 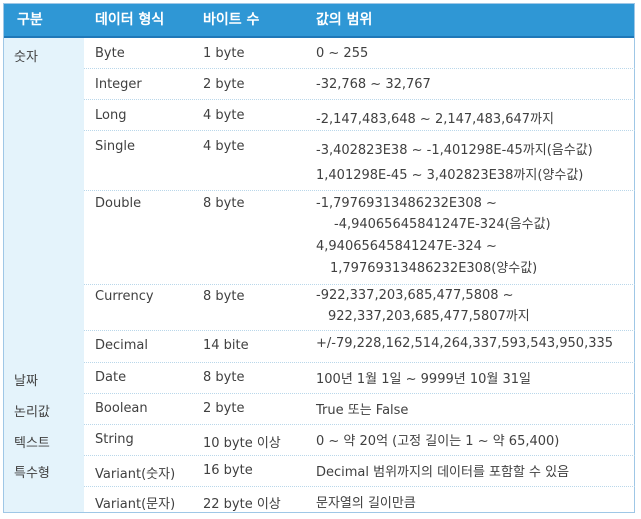 I want to click on category-label: 특수형, so click(x=32, y=473).